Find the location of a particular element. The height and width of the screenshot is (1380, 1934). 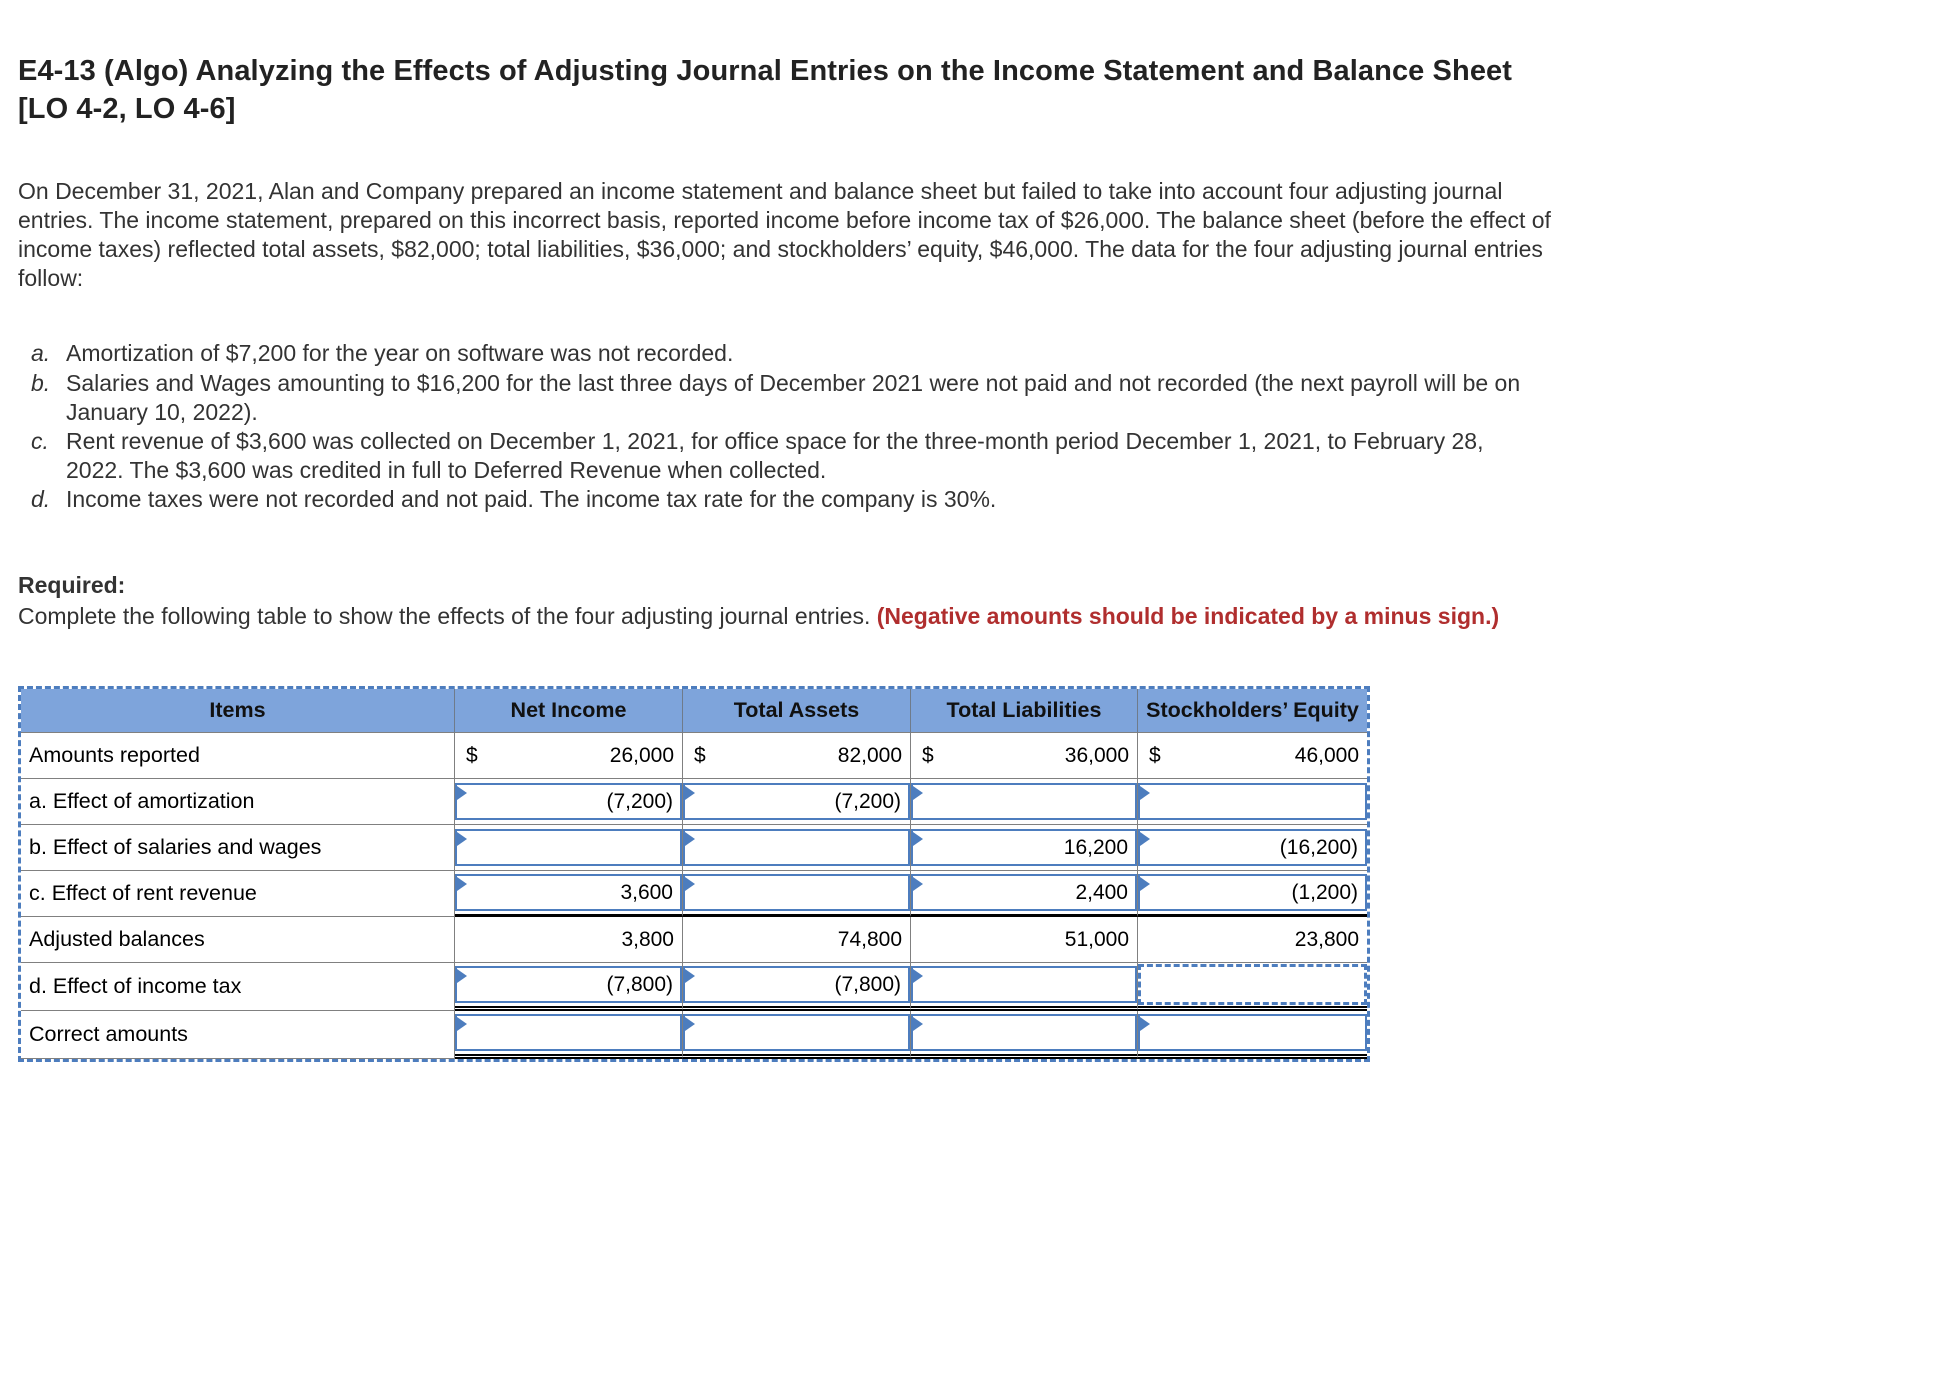

input-effect-d-total-liabilities is located at coordinates (1024, 985).